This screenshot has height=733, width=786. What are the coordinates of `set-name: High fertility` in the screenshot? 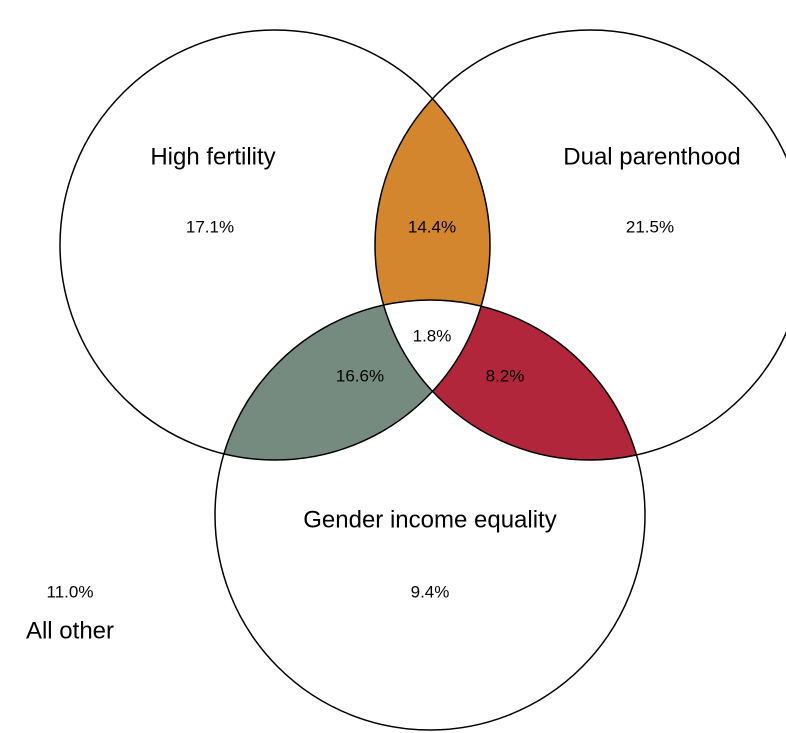 It's located at (212, 156).